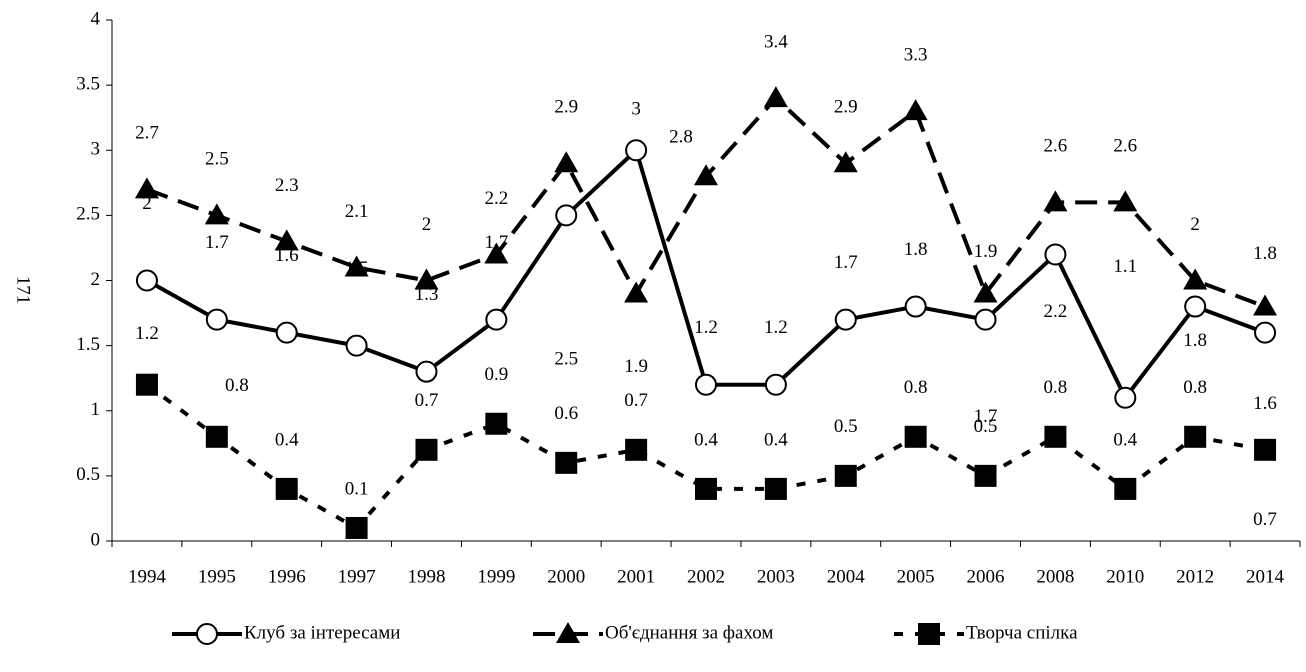 This screenshot has height=672, width=1306. Describe the element at coordinates (706, 576) in the screenshot. I see `x-tick-label: 2002` at that location.